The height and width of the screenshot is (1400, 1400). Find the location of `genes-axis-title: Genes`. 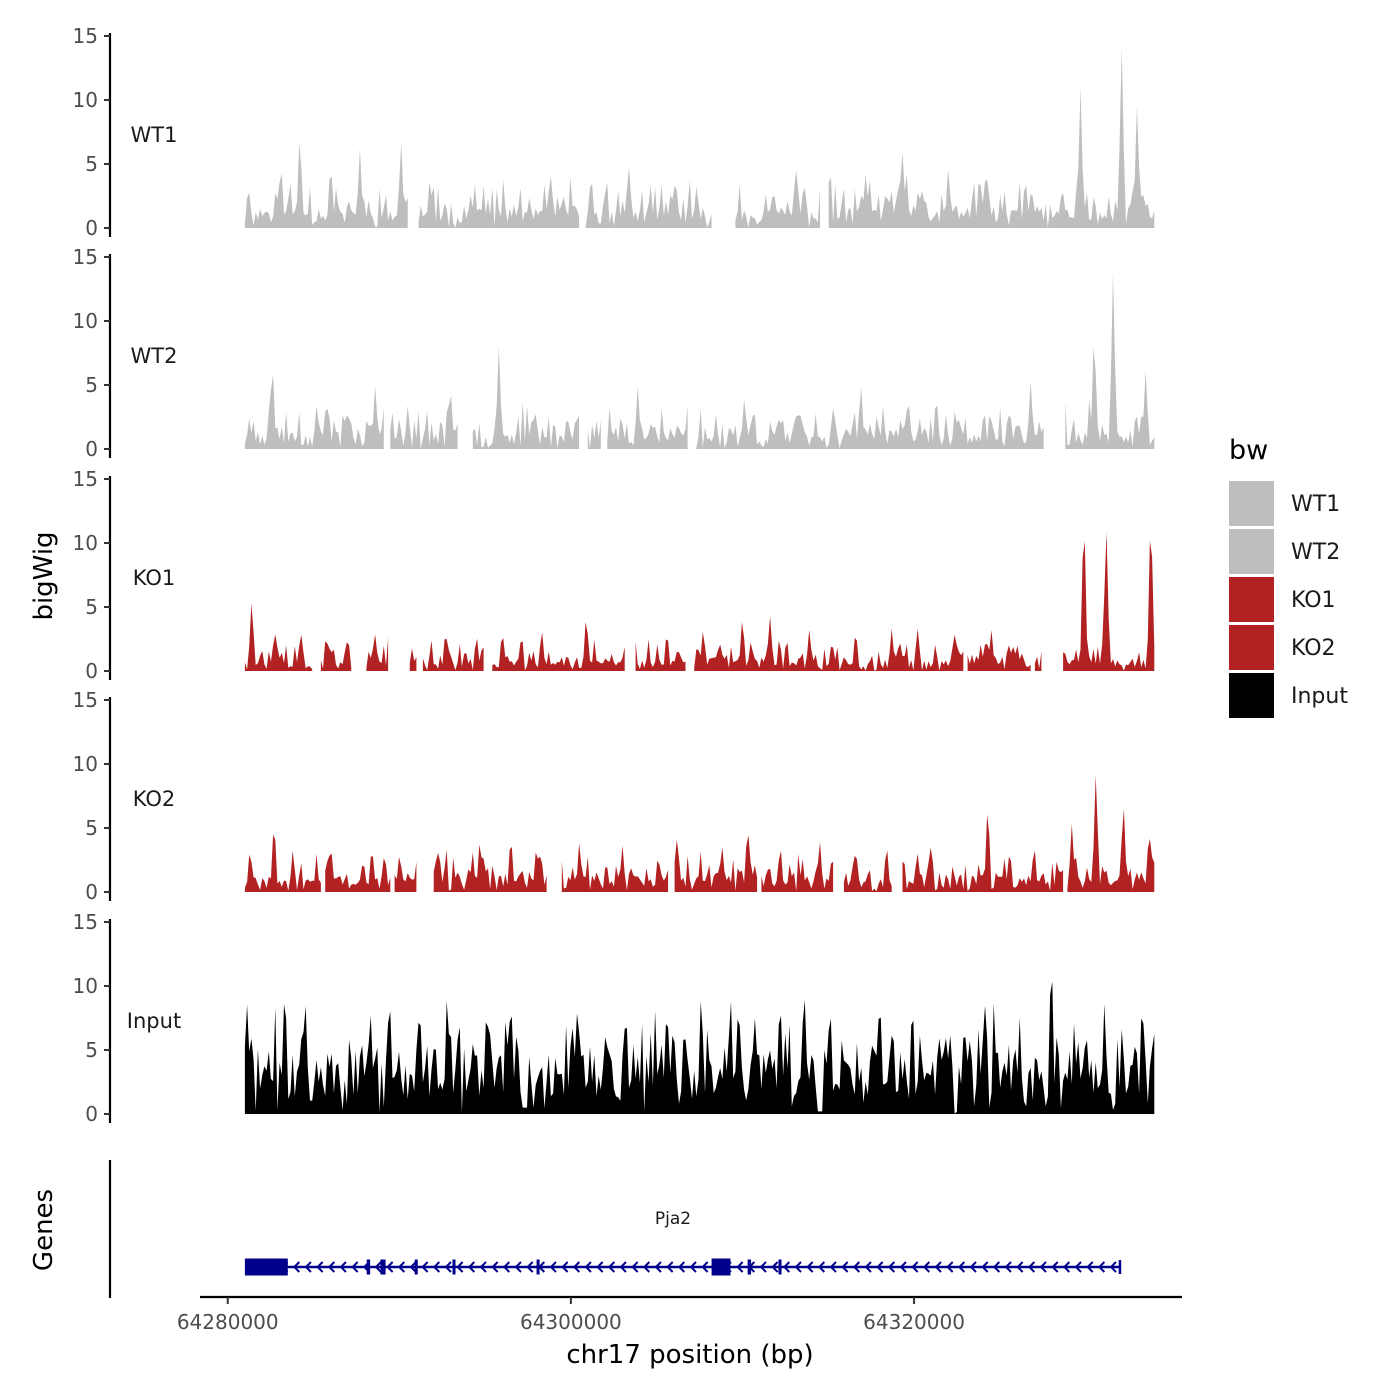

genes-axis-title: Genes is located at coordinates (44, 1230).